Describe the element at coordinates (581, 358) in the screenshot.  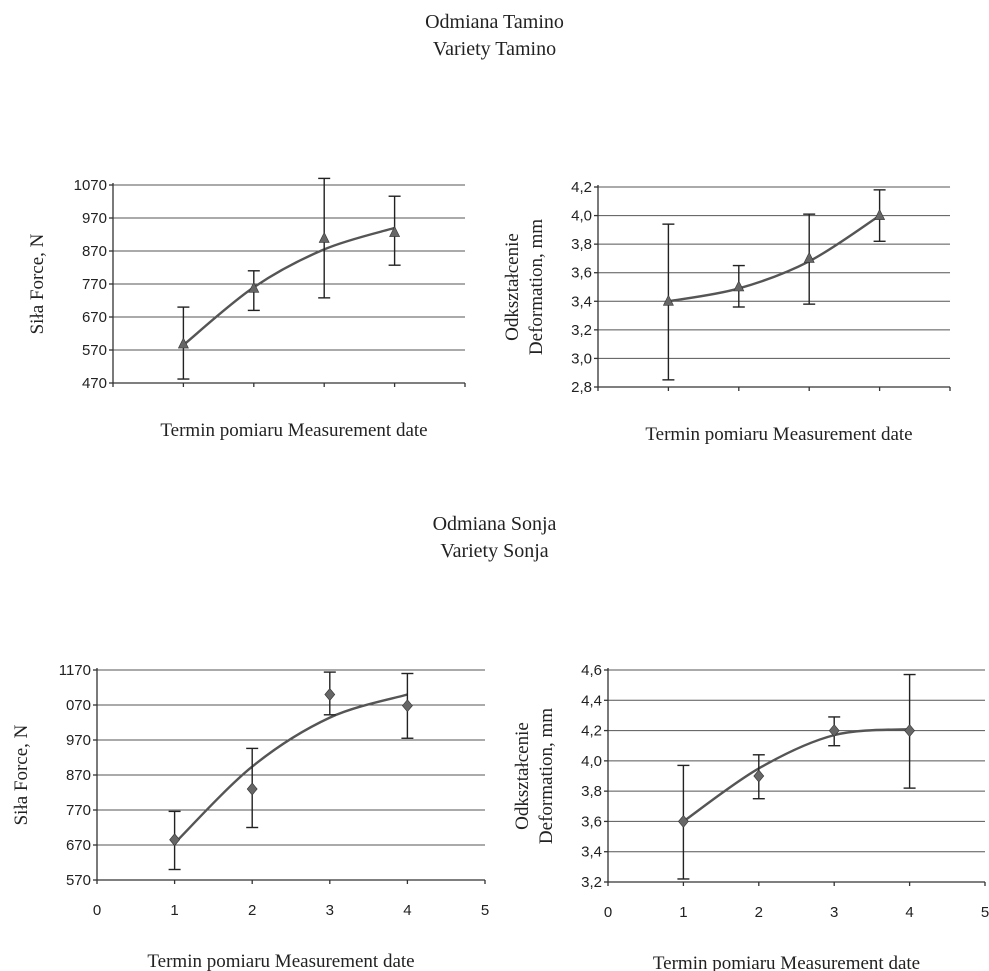
I see `y-tick-label: 3,0` at that location.